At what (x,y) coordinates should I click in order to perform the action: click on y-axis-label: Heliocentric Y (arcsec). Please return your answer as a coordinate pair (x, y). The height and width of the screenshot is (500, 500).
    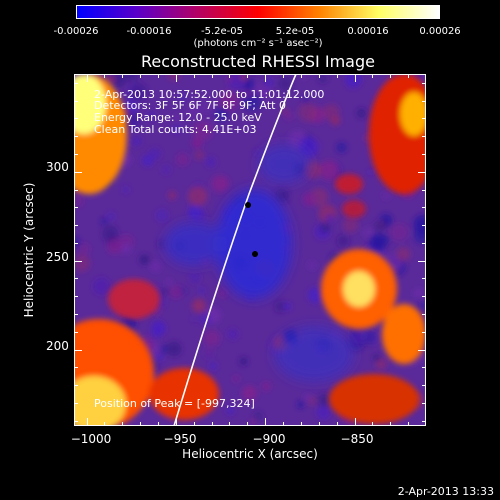
    Looking at the image, I should click on (29, 250).